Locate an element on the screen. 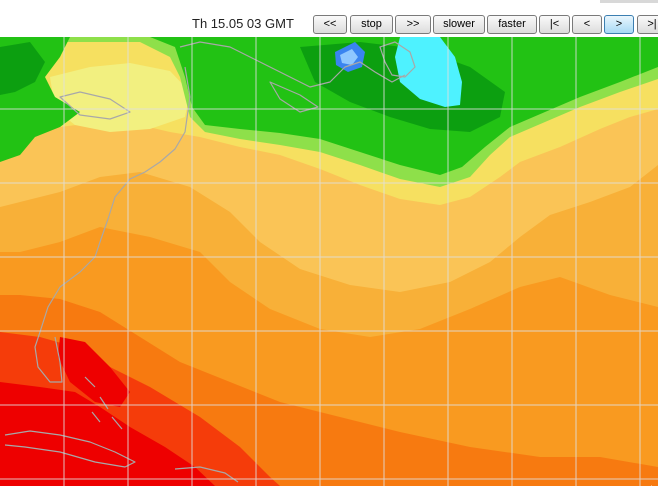  field-deep-red is located at coordinates (107, 434).